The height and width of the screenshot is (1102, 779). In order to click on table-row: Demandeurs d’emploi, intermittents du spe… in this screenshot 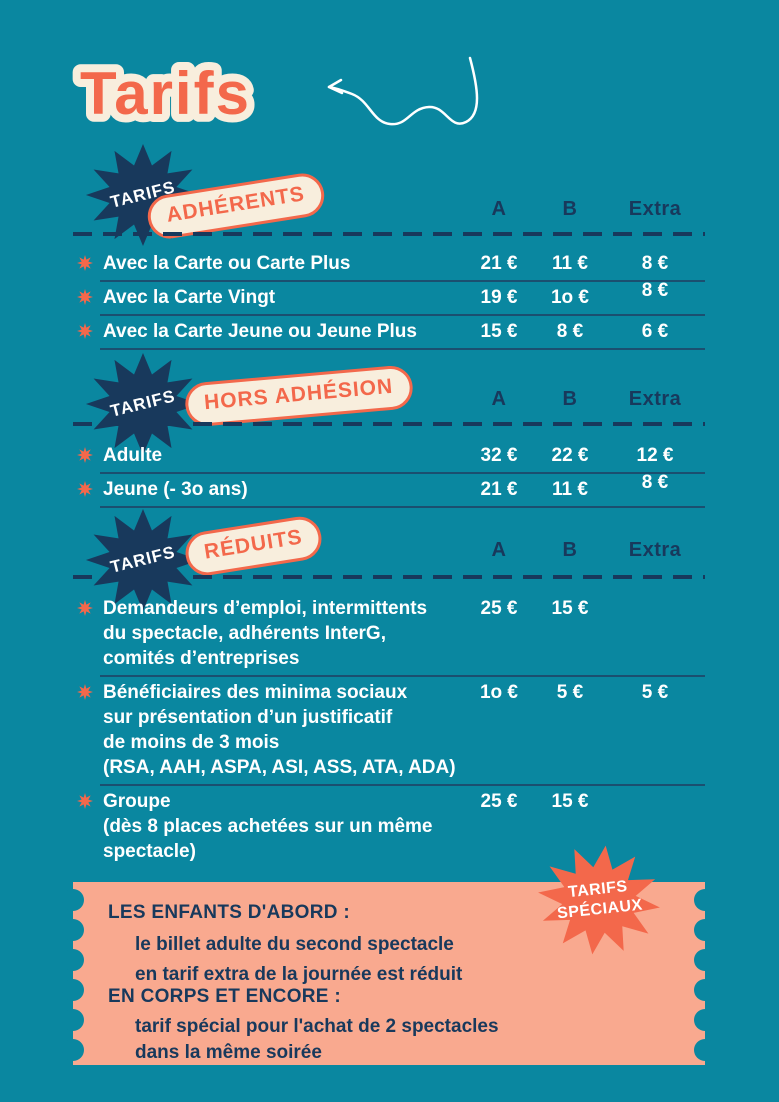, I will do `click(389, 634)`.